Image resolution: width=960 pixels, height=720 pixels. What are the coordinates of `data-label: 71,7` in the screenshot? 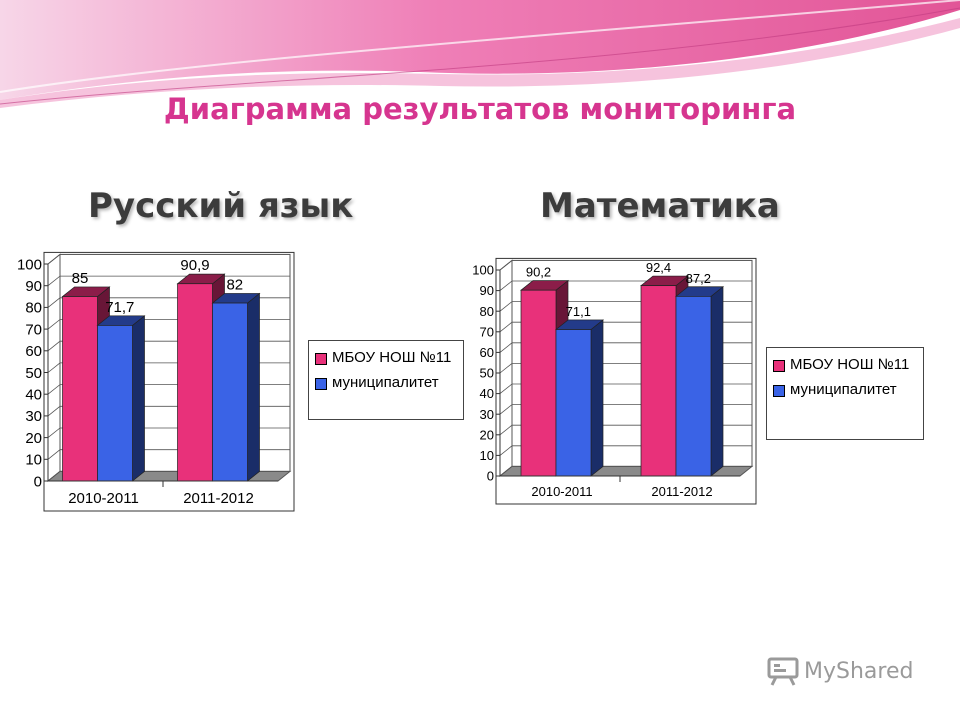 It's located at (119, 307).